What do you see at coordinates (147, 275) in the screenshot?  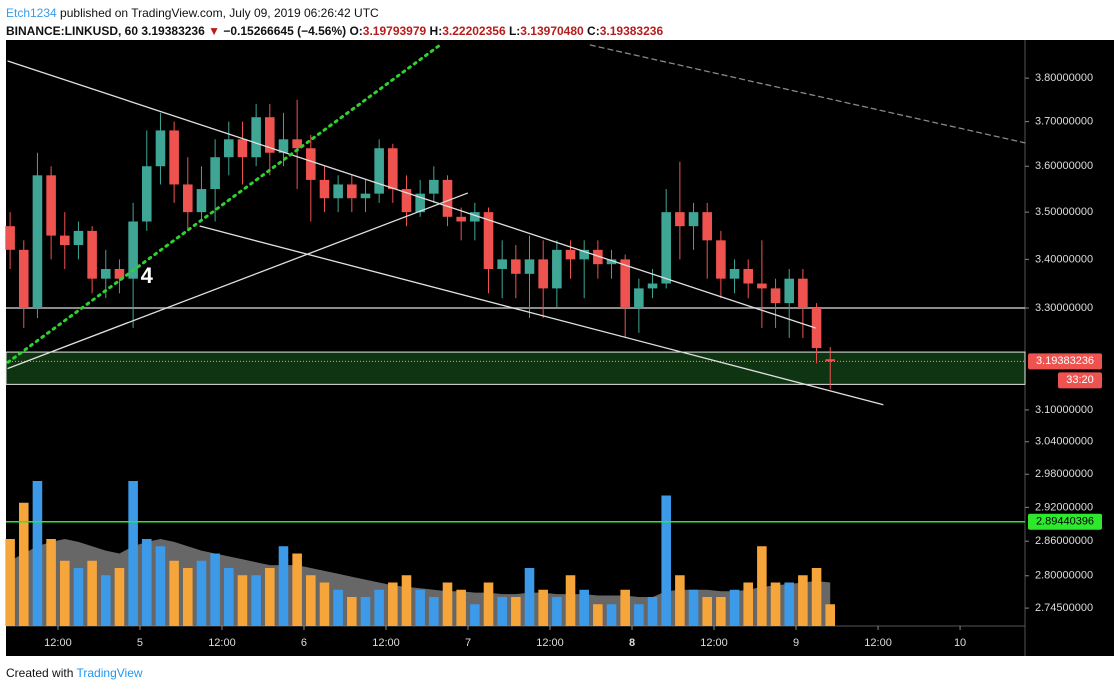 I see `annotation: 4` at bounding box center [147, 275].